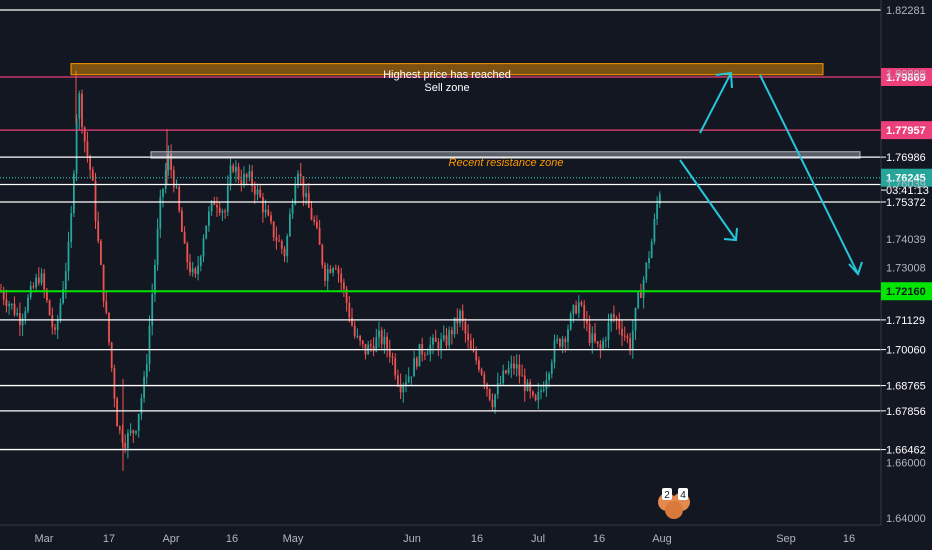 The image size is (932, 550). What do you see at coordinates (906, 387) in the screenshot?
I see `level-label-9: 1.68765` at bounding box center [906, 387].